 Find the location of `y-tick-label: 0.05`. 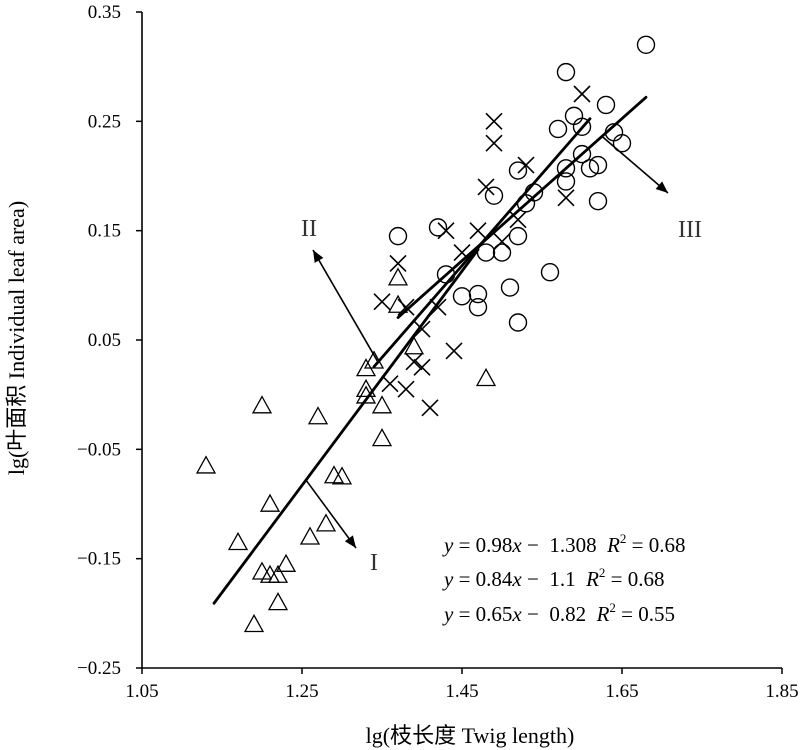

y-tick-label: 0.05 is located at coordinates (104, 340).